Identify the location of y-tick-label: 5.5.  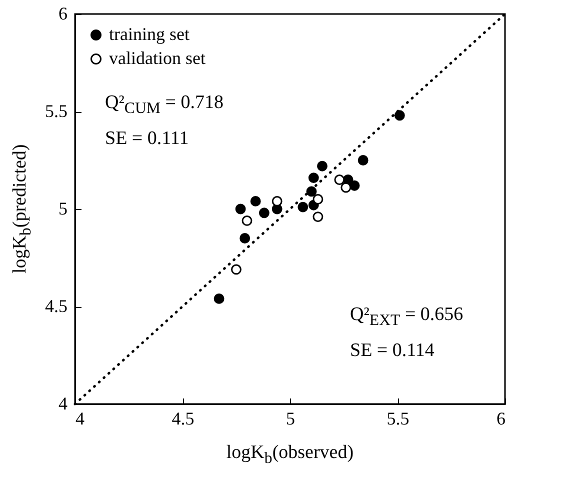
(56, 111).